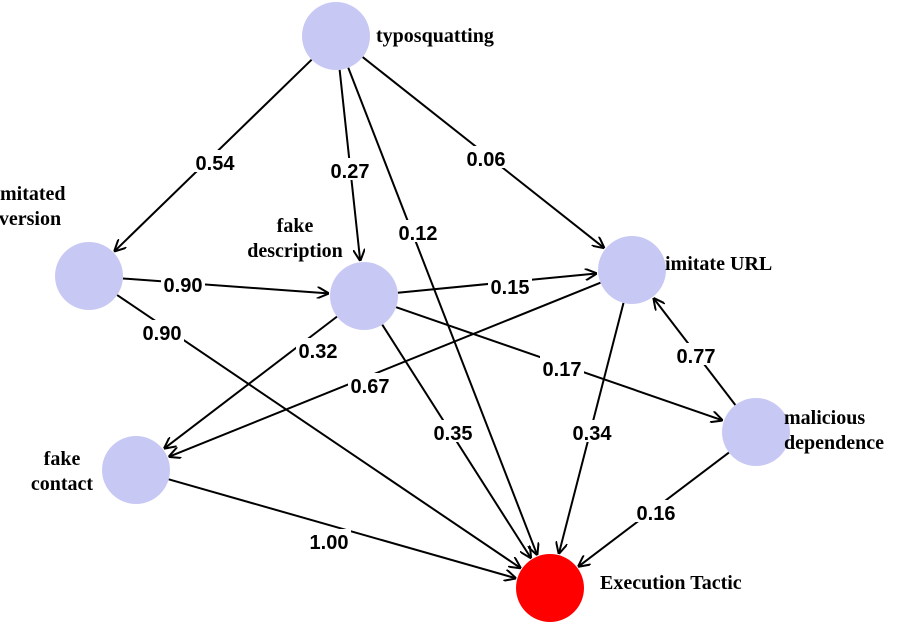 This screenshot has height=626, width=913. What do you see at coordinates (318, 352) in the screenshot?
I see `edge-weight-label: 0.32` at bounding box center [318, 352].